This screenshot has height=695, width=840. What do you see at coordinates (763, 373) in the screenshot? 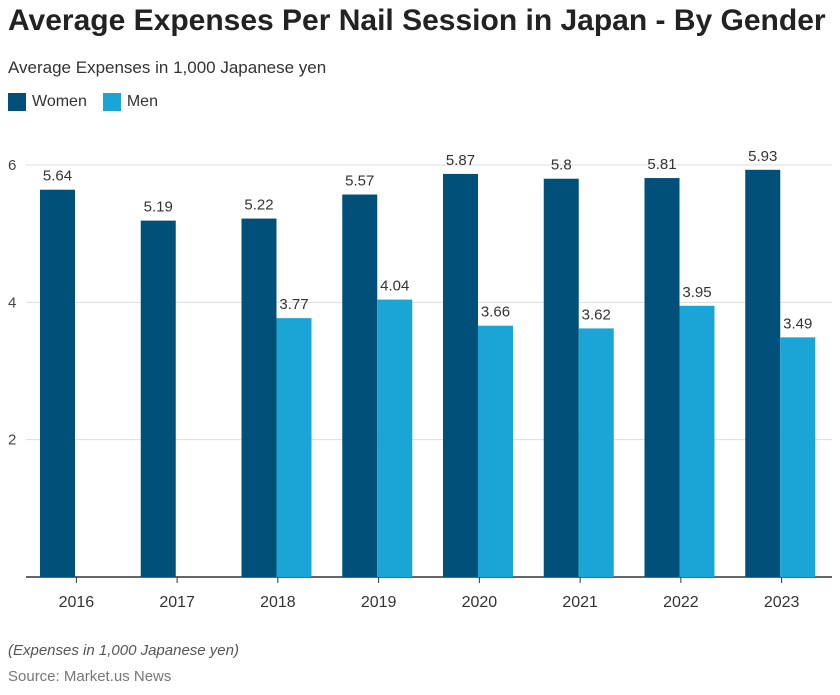
I see `bar-women-2023` at bounding box center [763, 373].